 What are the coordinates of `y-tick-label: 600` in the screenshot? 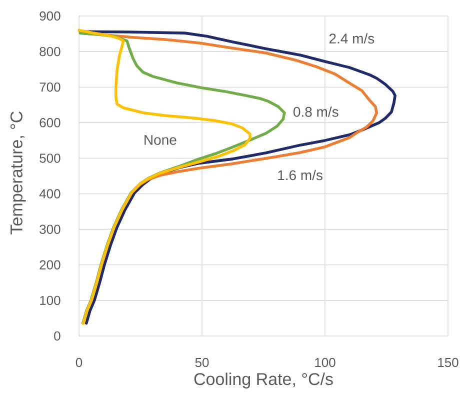 It's located at (50, 123).